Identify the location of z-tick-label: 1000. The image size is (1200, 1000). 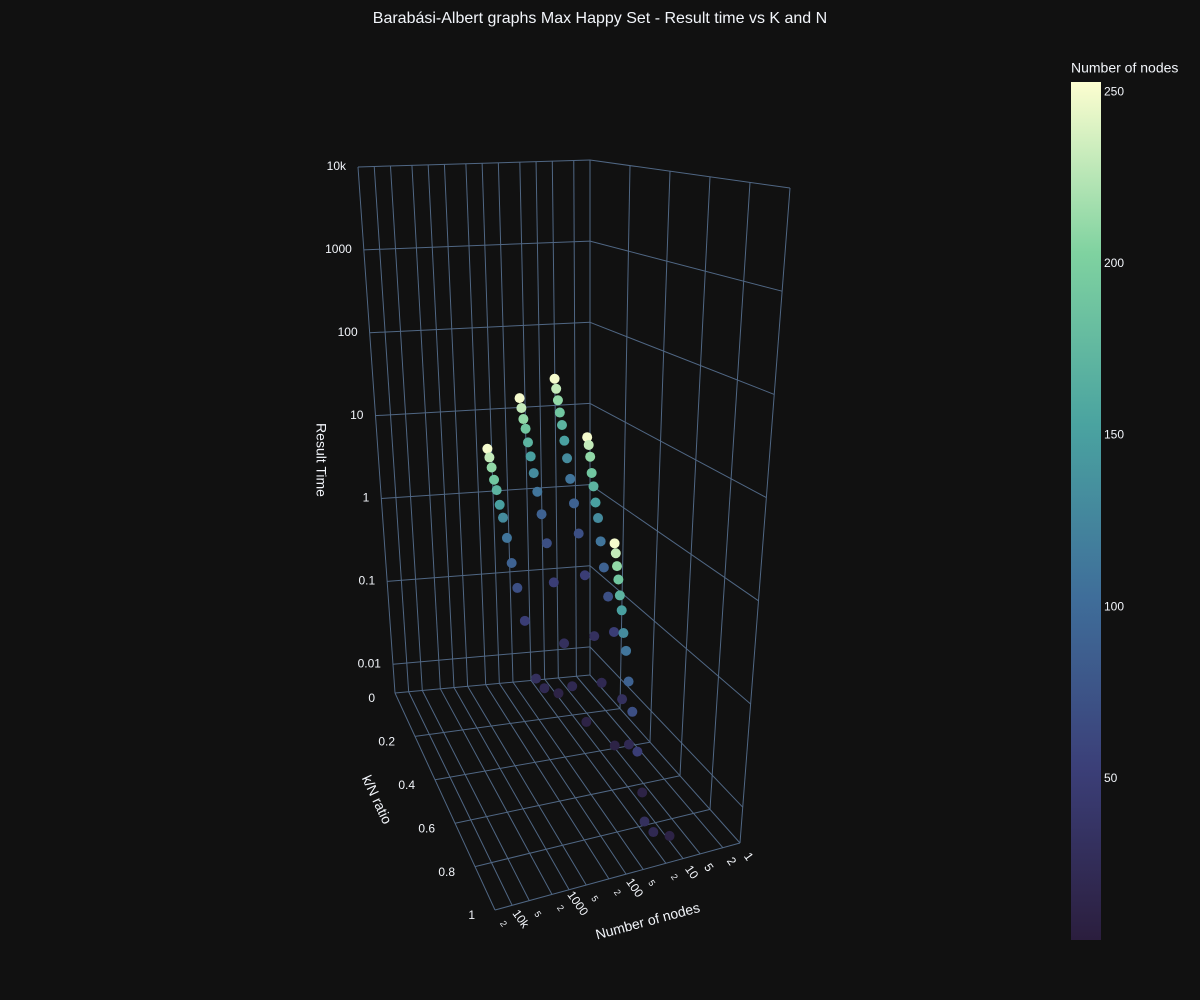
(338, 249).